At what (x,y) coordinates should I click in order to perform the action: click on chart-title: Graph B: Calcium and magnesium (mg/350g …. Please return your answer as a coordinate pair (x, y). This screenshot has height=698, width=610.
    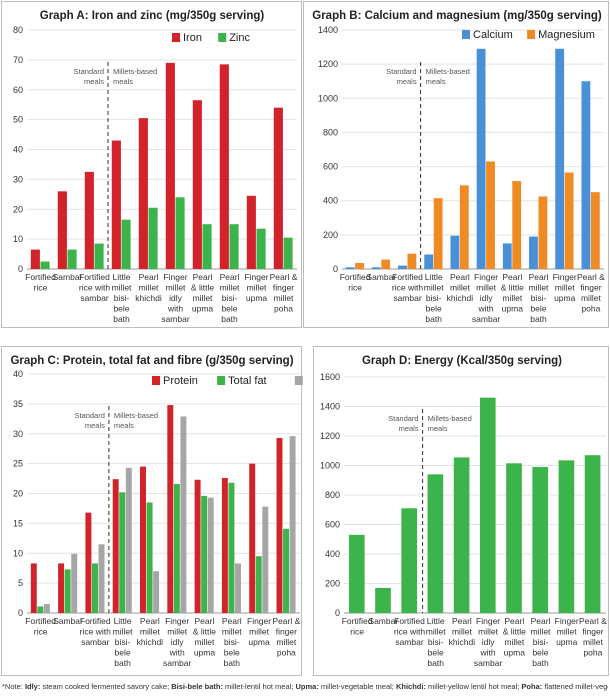
    Looking at the image, I should click on (457, 16).